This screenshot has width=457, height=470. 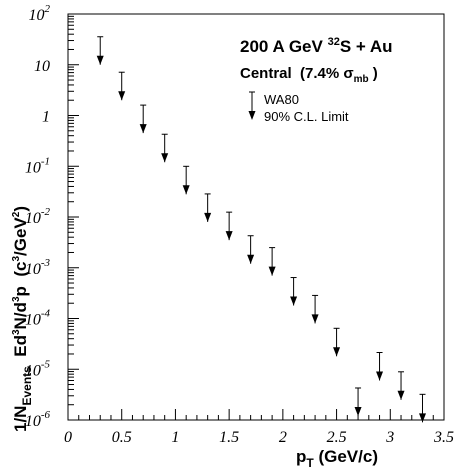 I want to click on y-tick-label: 10⁻², so click(x=38, y=216).